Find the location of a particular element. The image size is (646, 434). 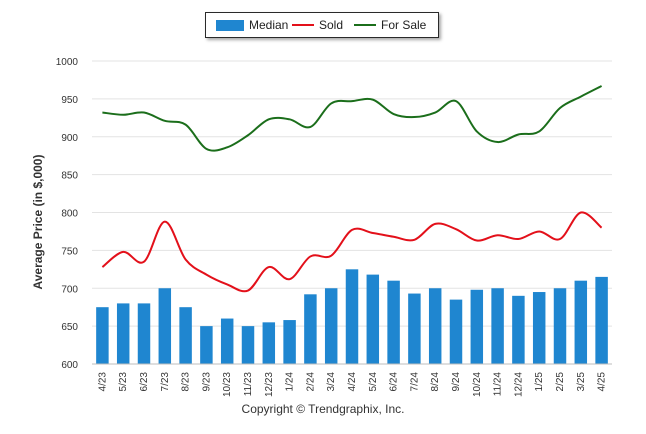

legend-item-median: Median is located at coordinates (252, 25).